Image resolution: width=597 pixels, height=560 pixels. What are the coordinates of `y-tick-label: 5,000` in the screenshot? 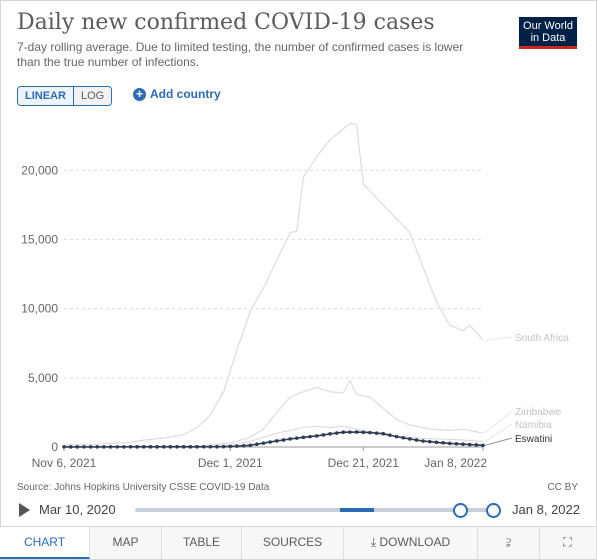 It's located at (43, 378).